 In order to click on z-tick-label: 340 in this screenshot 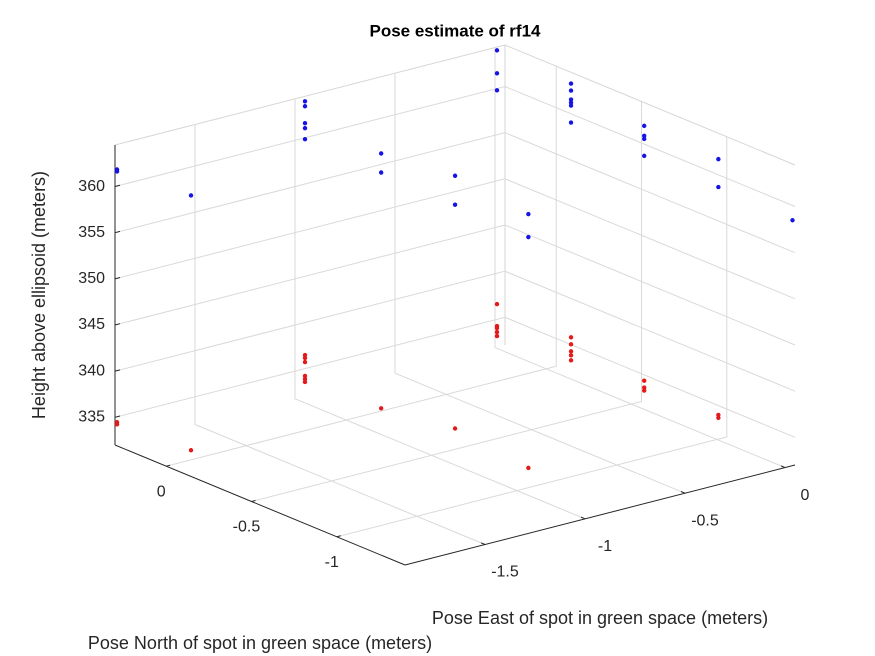, I will do `click(91, 370)`.